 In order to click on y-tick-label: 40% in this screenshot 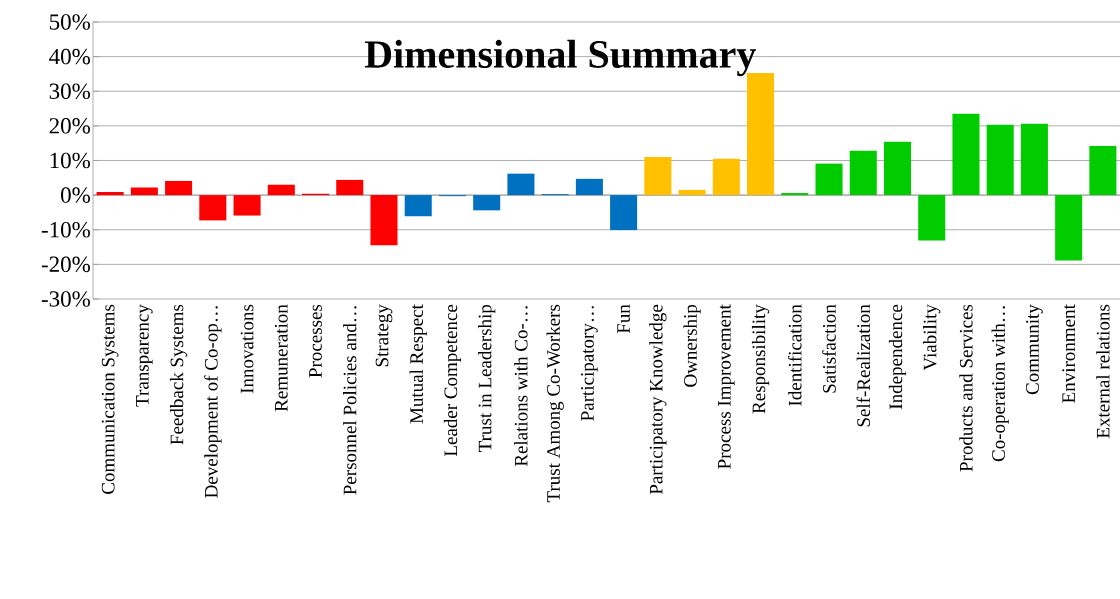, I will do `click(70, 56)`.